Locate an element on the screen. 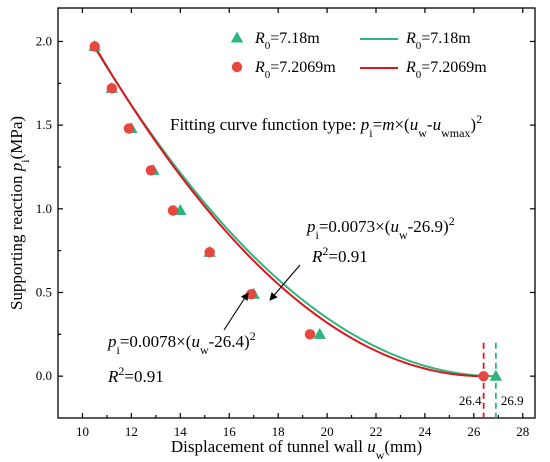 The image size is (550, 462). legend: R0=7.18m R0=7.2069m R0=7.18m R0=7.2069m is located at coordinates (358, 55).